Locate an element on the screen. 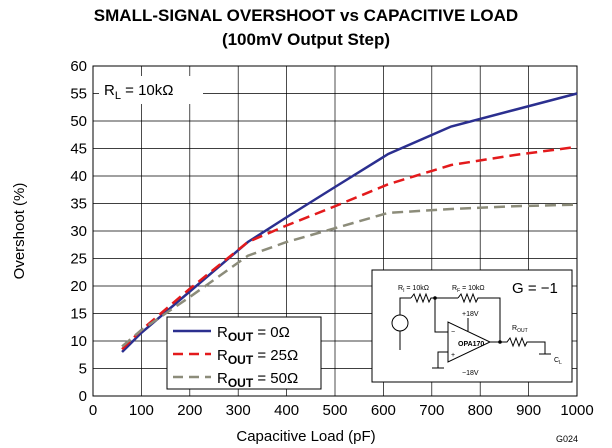  inset-box is located at coordinates (472, 326).